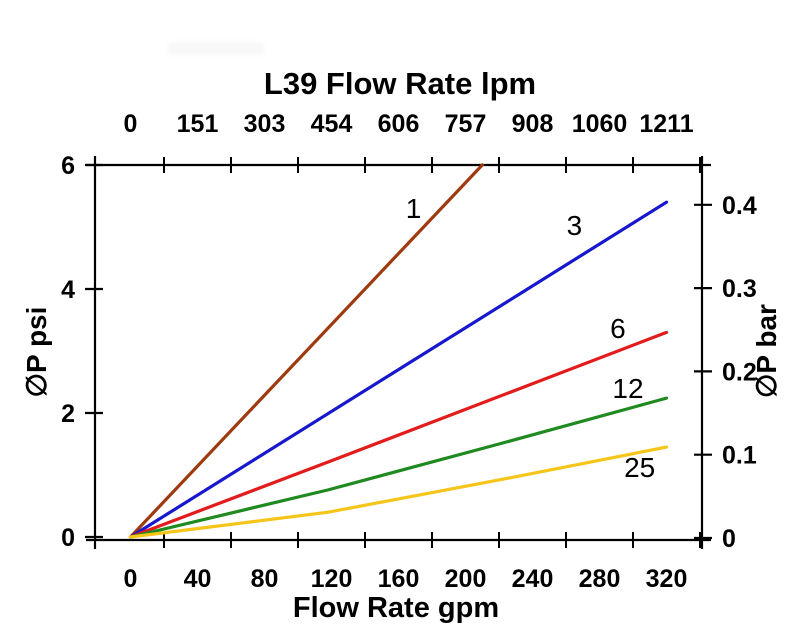 The width and height of the screenshot is (808, 636). Describe the element at coordinates (530, 338) in the screenshot. I see `series-labels: 1 3 6 12 25` at that location.